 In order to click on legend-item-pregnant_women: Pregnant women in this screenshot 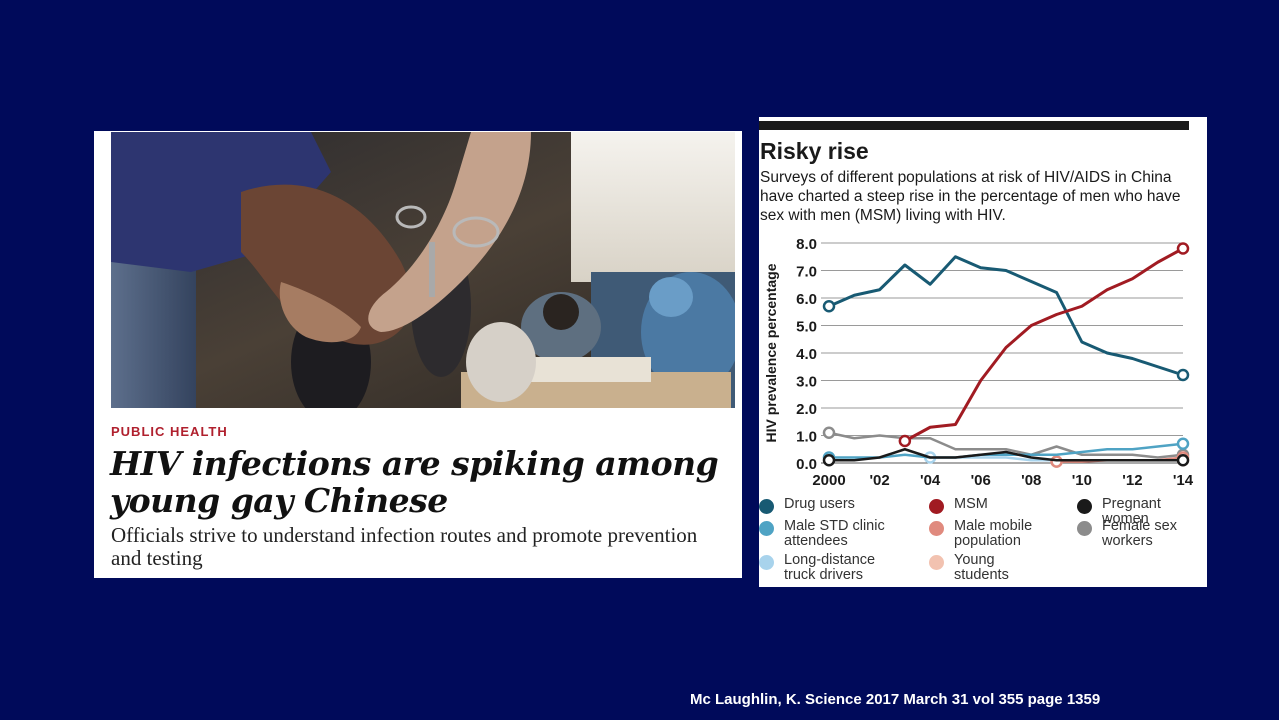, I will do `click(1119, 512)`.